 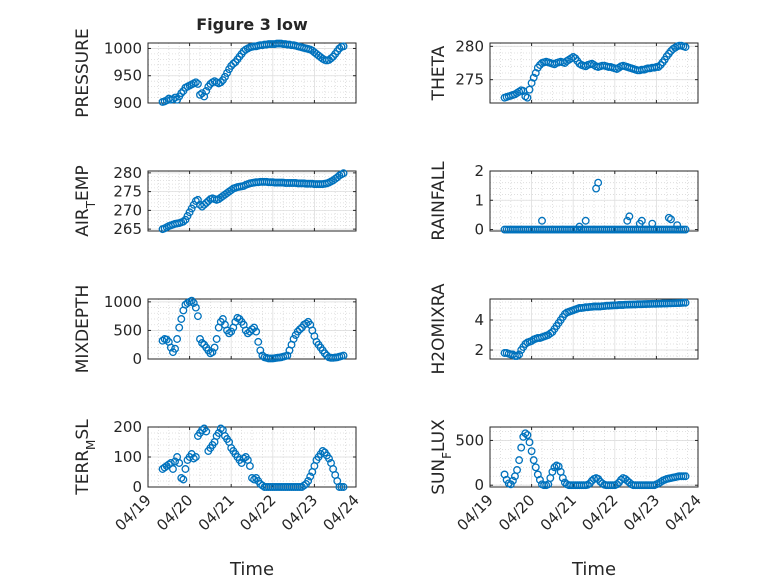 What do you see at coordinates (564, 201) in the screenshot?
I see `subplot-4: 0 1 2 RAINFALL` at bounding box center [564, 201].